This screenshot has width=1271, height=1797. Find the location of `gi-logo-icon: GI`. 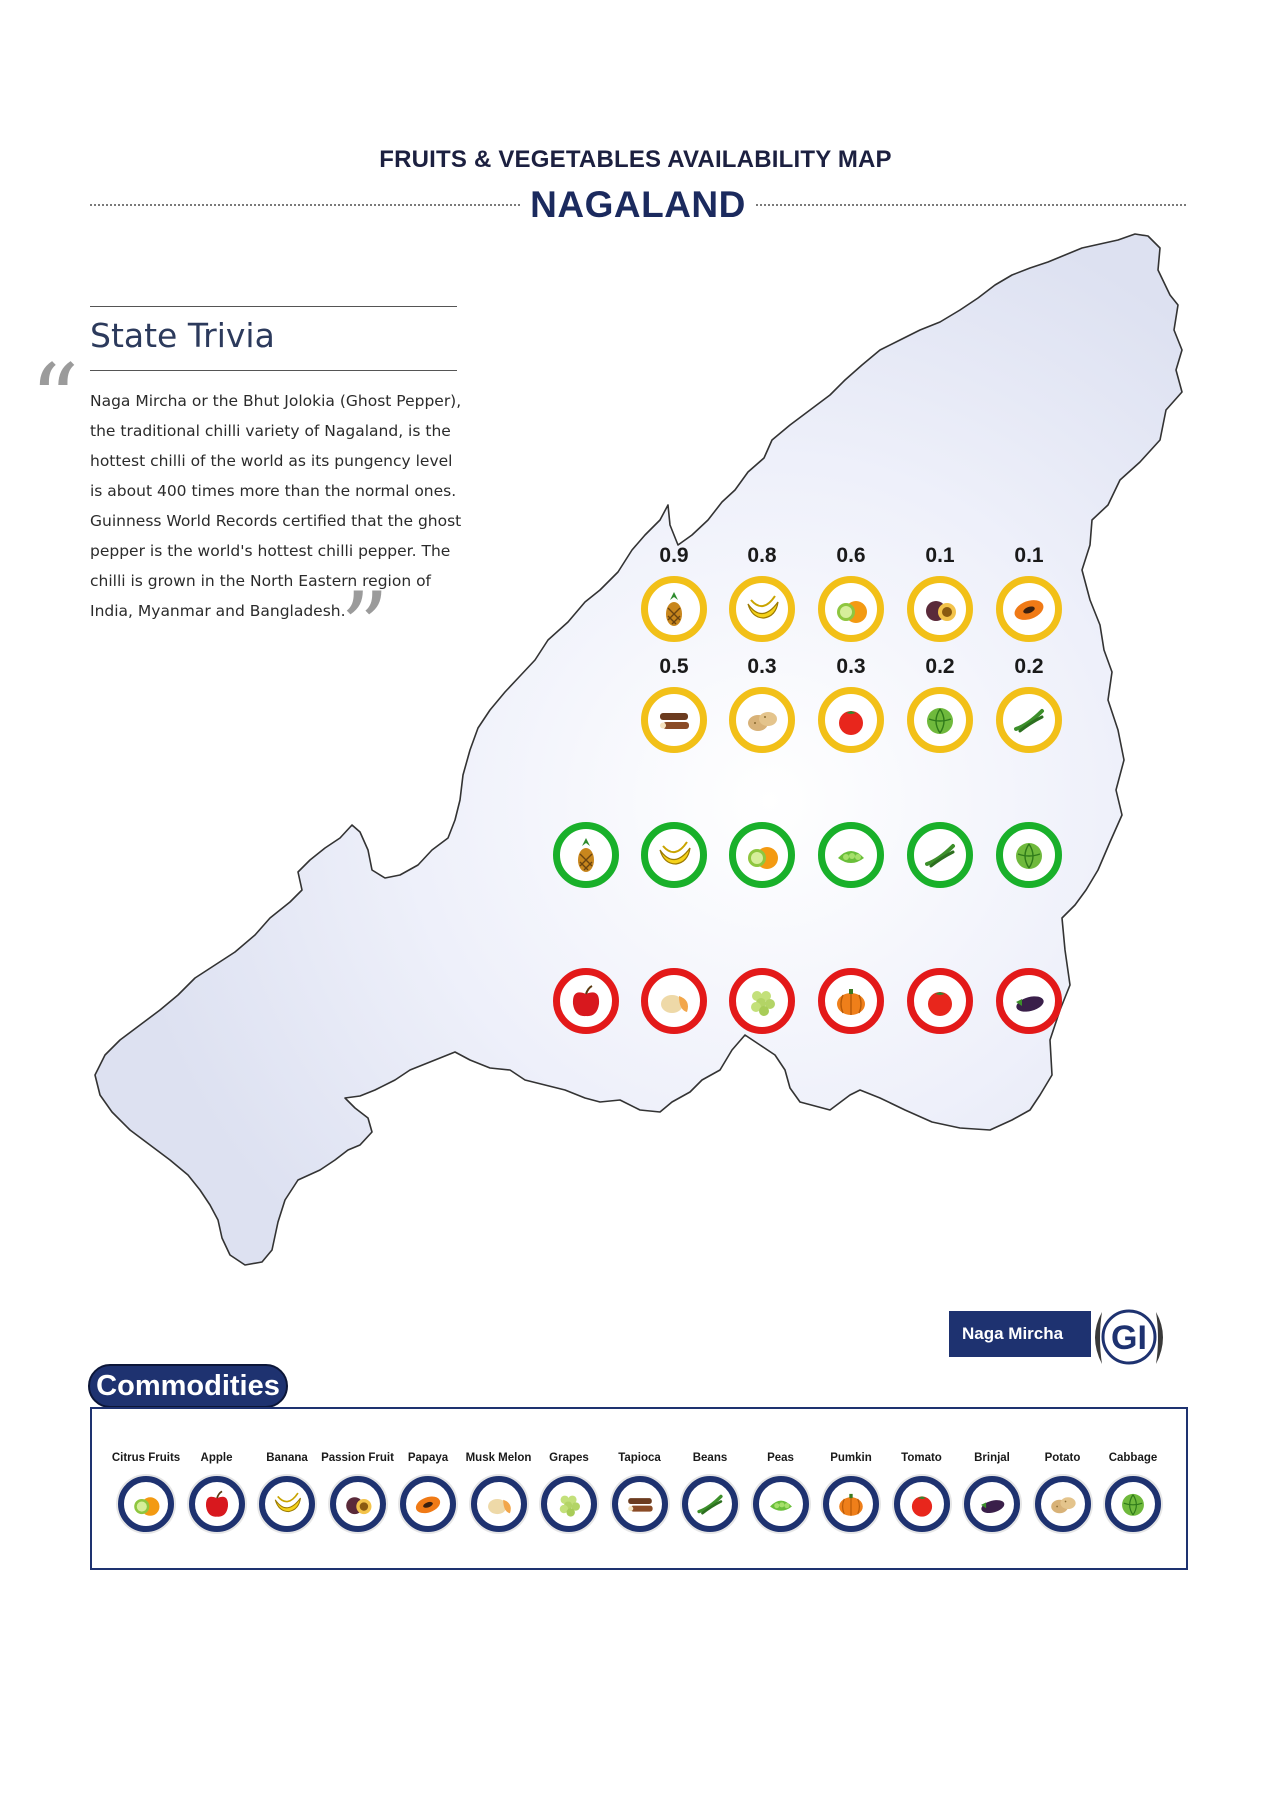

gi-logo-icon: GI is located at coordinates (1129, 1337).